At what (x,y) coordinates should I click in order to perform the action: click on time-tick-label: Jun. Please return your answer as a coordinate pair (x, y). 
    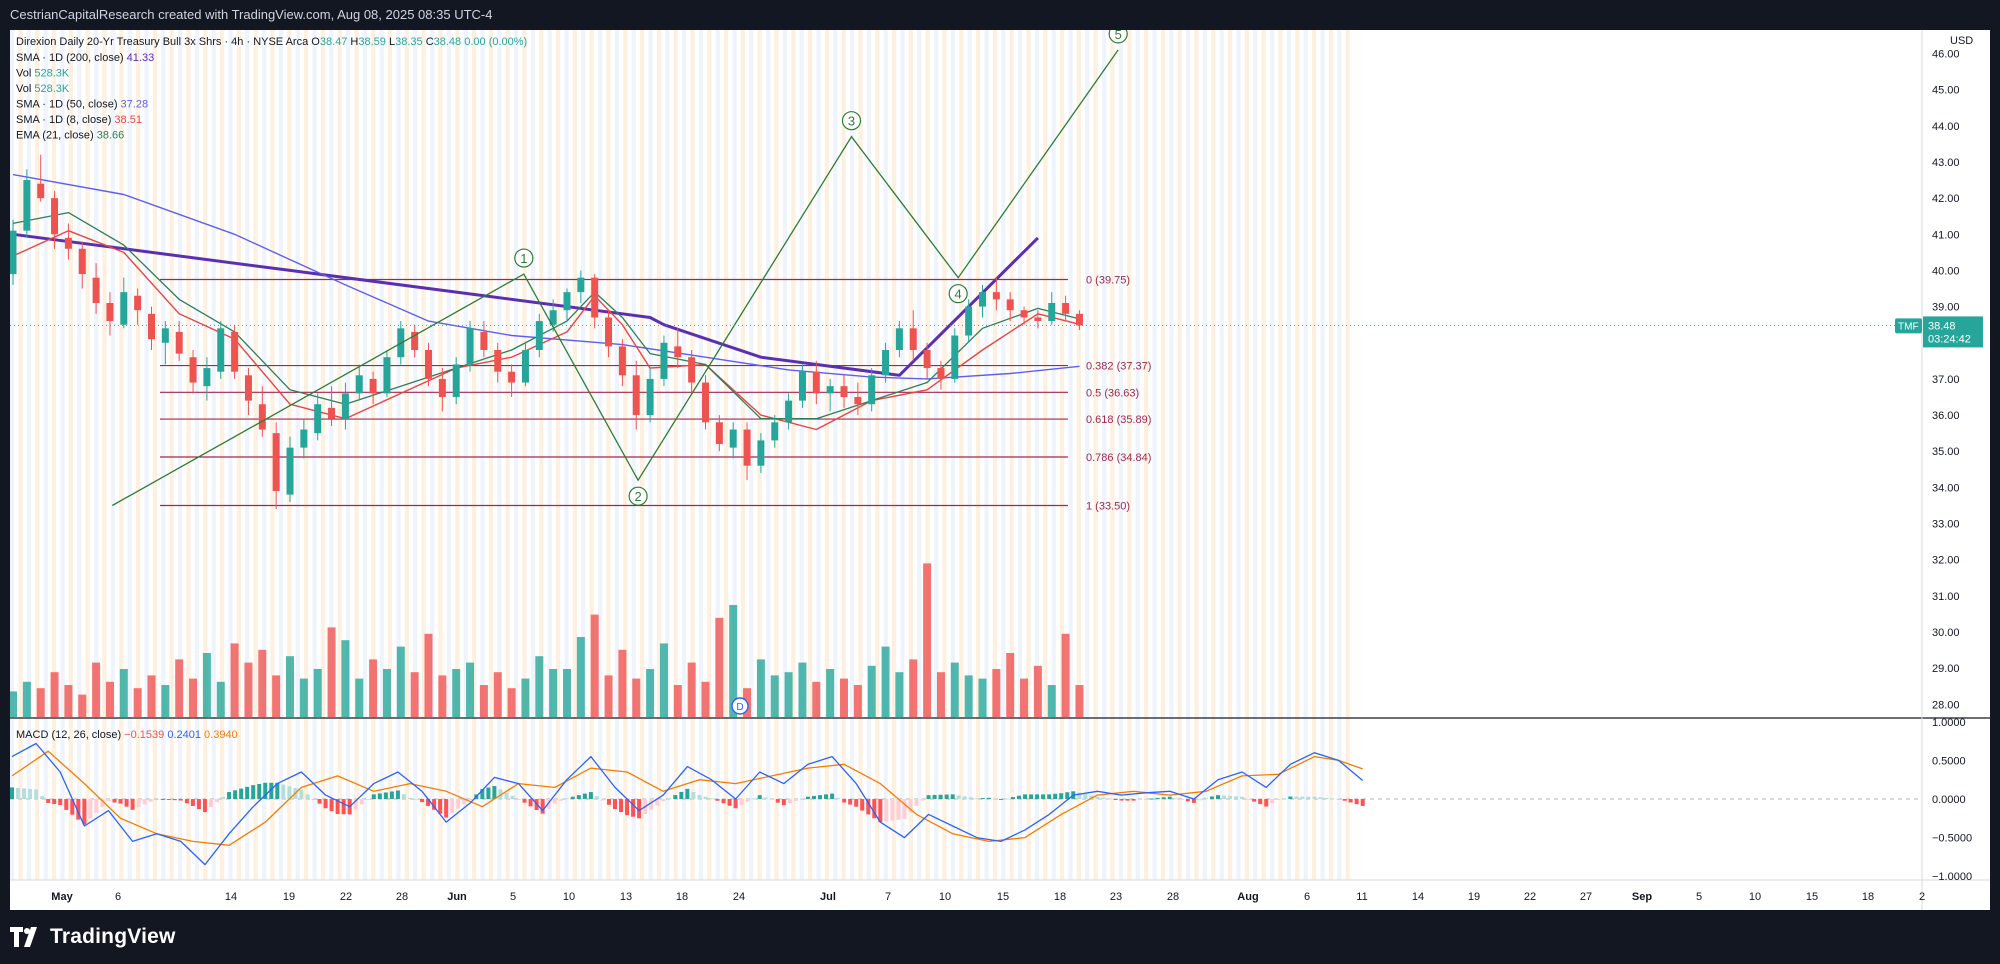
    Looking at the image, I should click on (457, 897).